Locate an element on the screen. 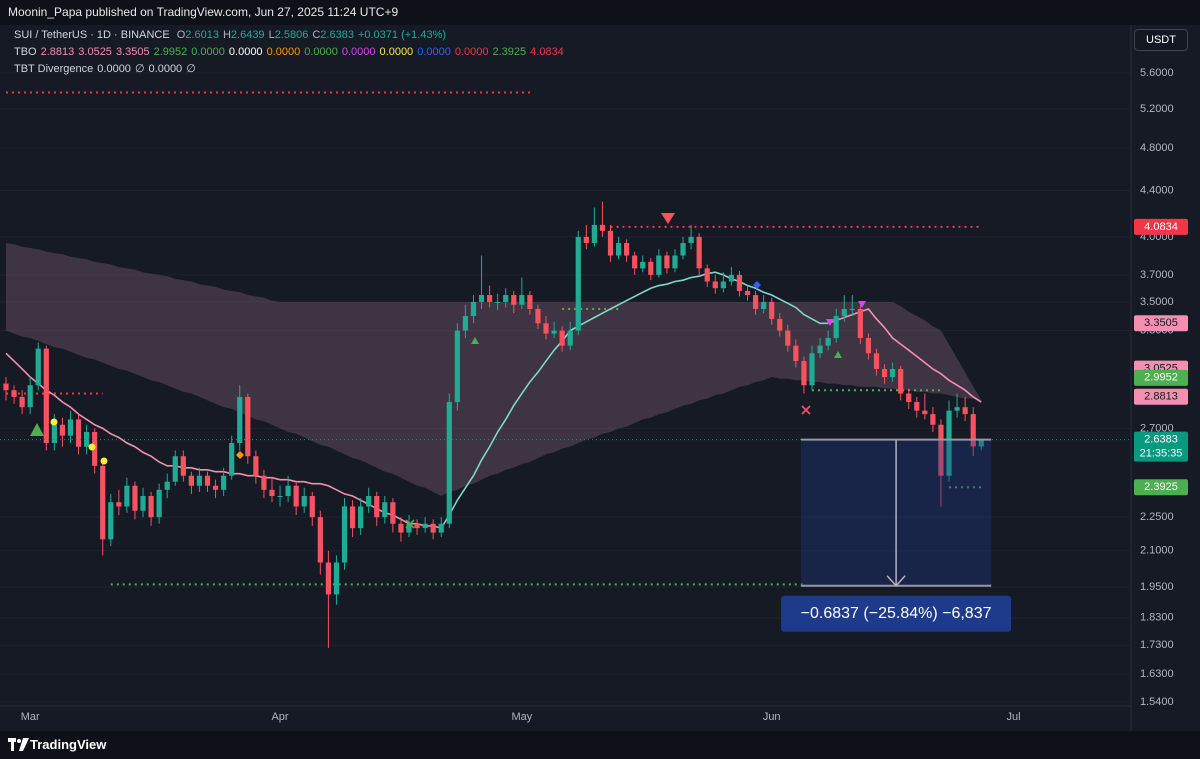 This screenshot has height=759, width=1200. y-tick-label: 1.6300 is located at coordinates (1157, 674).